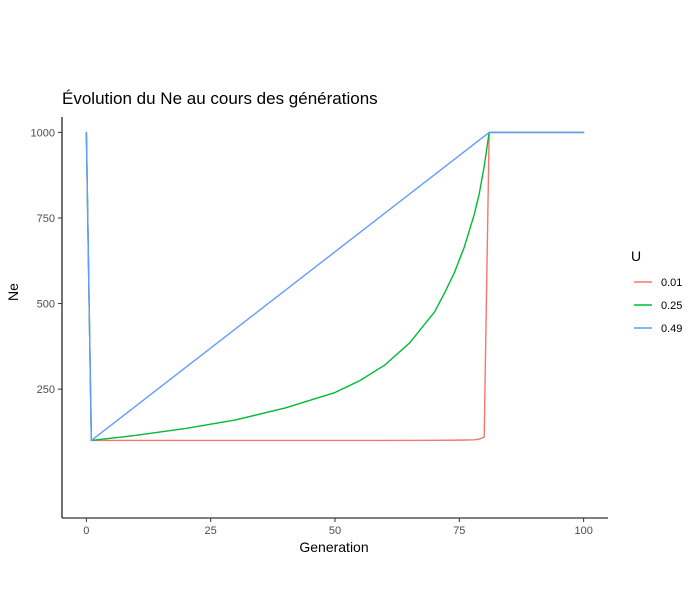 The image size is (700, 600). I want to click on legend: U 0.01 0.25 0.49, so click(656, 291).